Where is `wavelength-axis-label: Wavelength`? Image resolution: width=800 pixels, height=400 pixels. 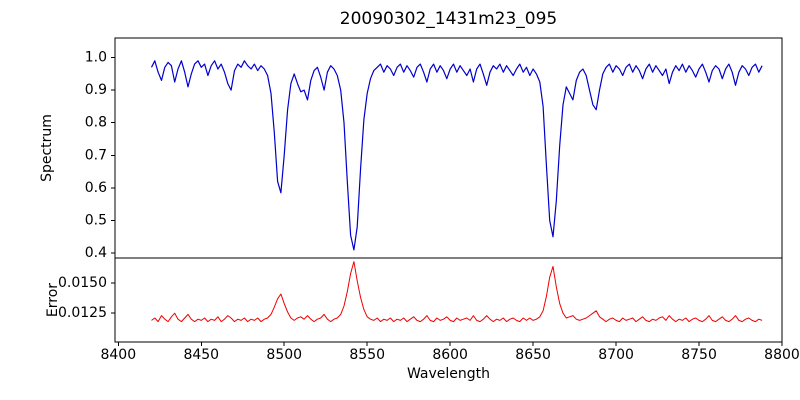 wavelength-axis-label: Wavelength is located at coordinates (448, 374).